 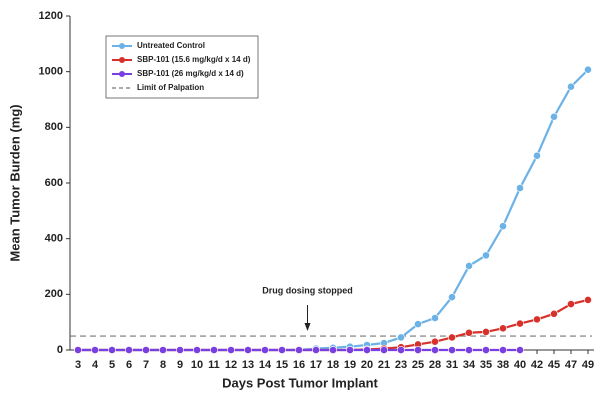 I want to click on x-axis-title: Days Post Tumor Implant, so click(x=300, y=382).